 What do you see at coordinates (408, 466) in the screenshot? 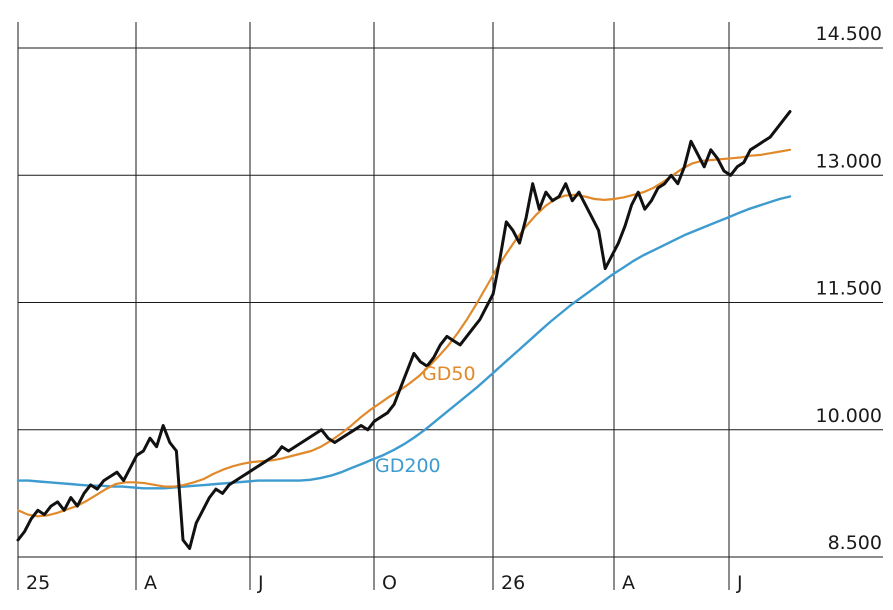
I see `series-label-gd200: GD200` at bounding box center [408, 466].